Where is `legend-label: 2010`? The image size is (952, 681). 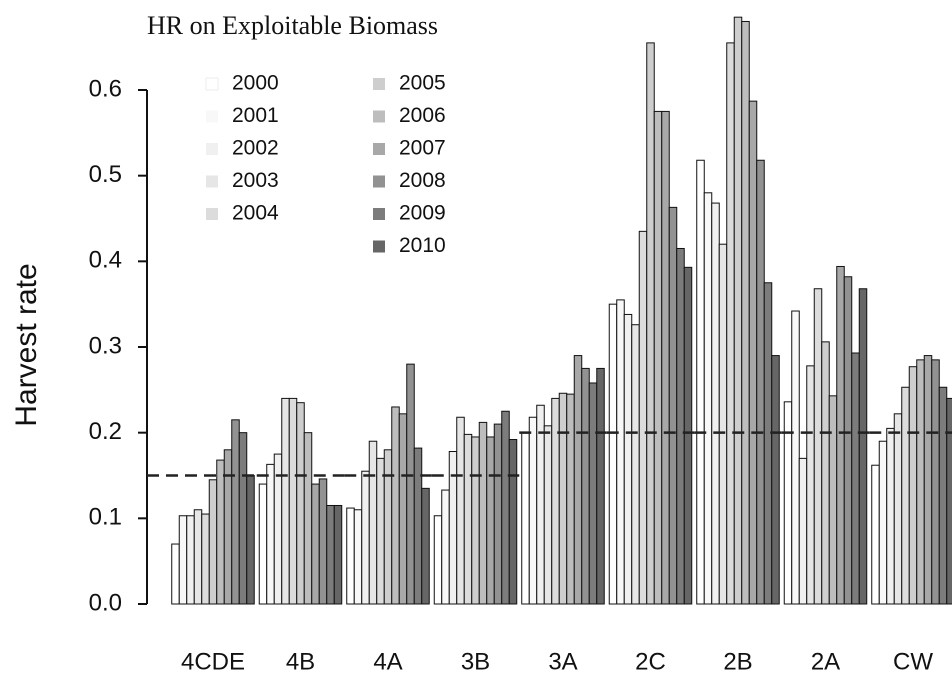
legend-label: 2010 is located at coordinates (422, 245).